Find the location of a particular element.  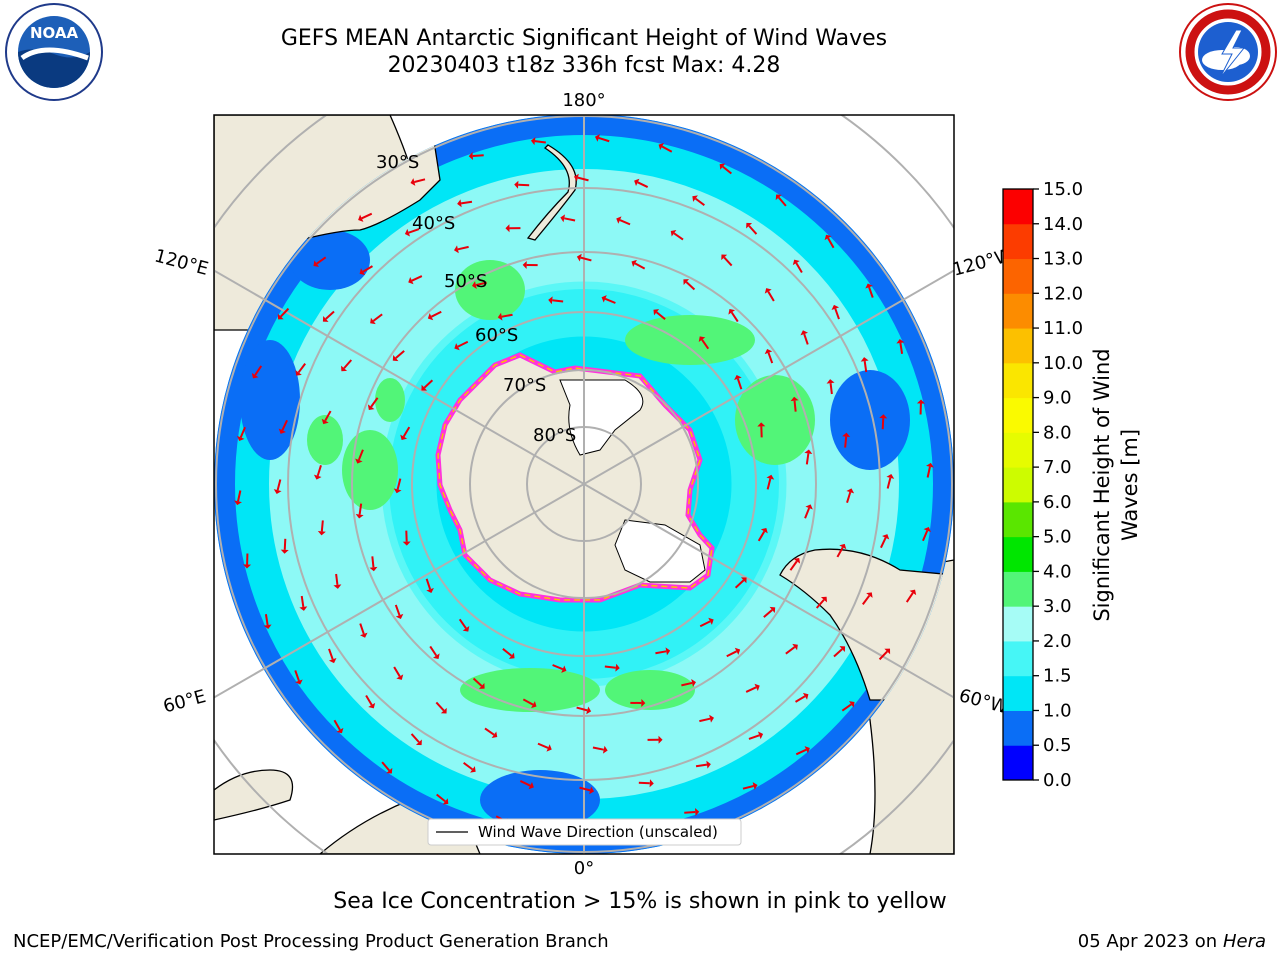

colorbar-tick-label: 6.0 is located at coordinates (1057, 502).